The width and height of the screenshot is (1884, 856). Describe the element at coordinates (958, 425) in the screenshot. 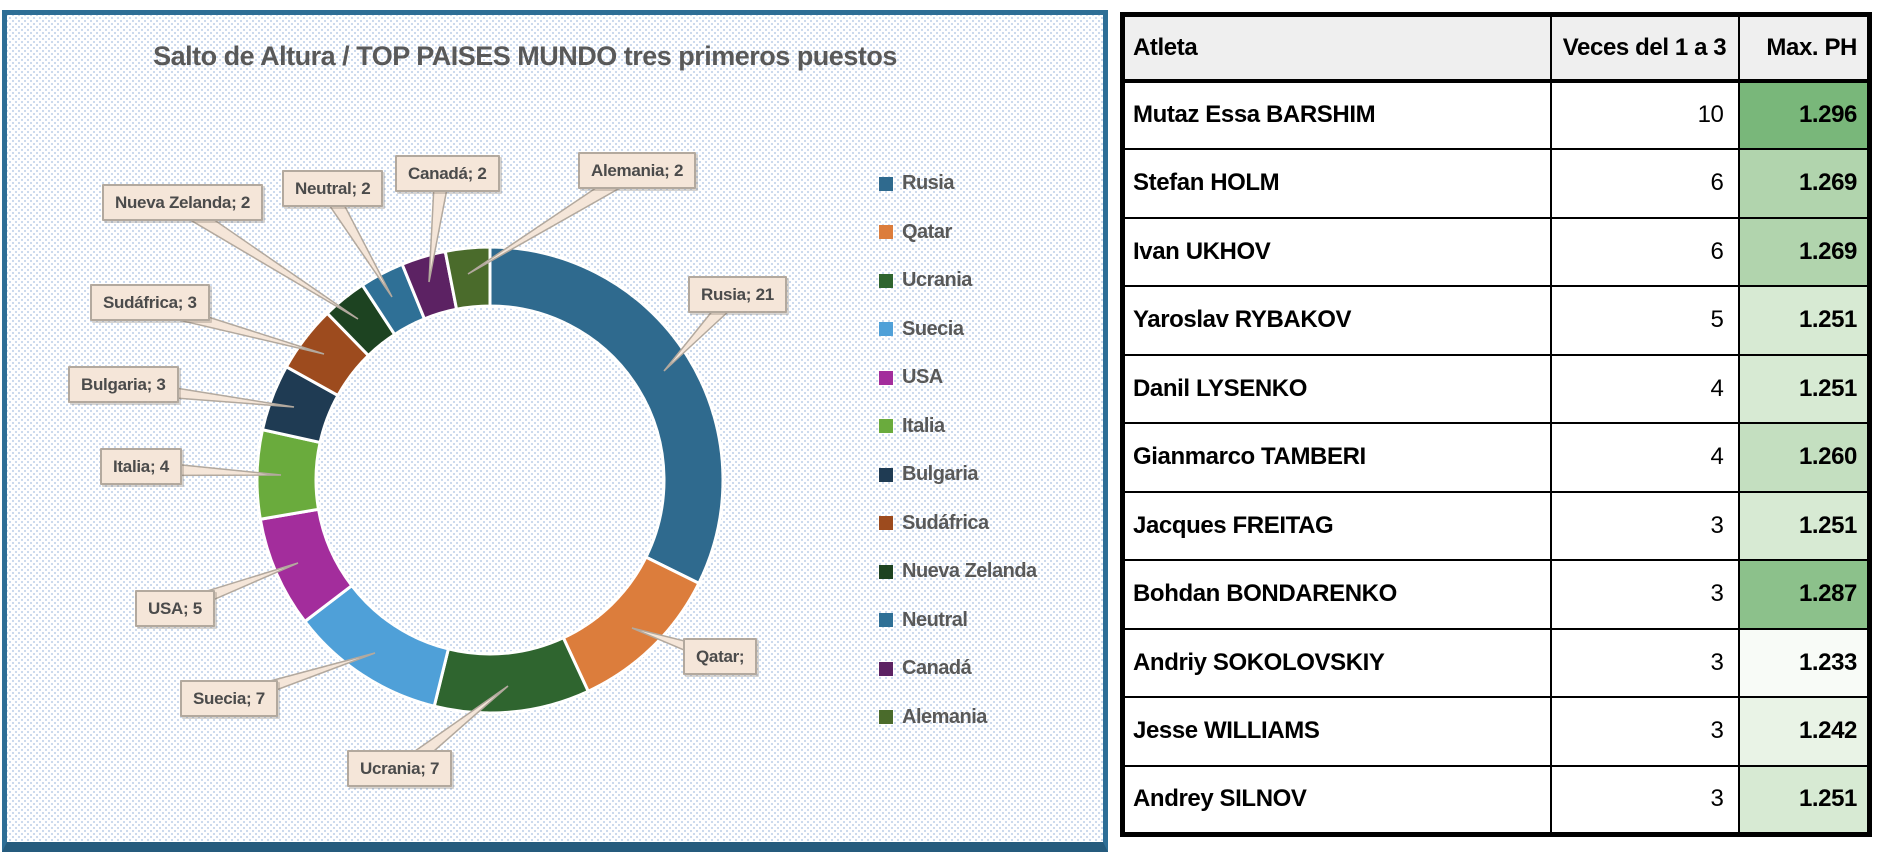

I see `legend-item-italia: Italia` at that location.